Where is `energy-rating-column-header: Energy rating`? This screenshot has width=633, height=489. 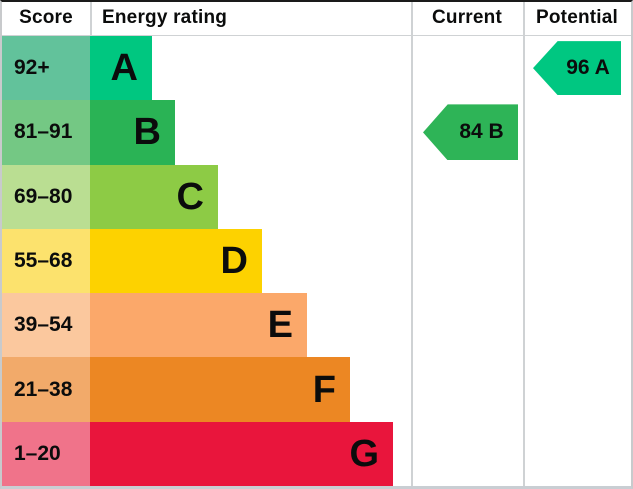 energy-rating-column-header: Energy rating is located at coordinates (165, 17).